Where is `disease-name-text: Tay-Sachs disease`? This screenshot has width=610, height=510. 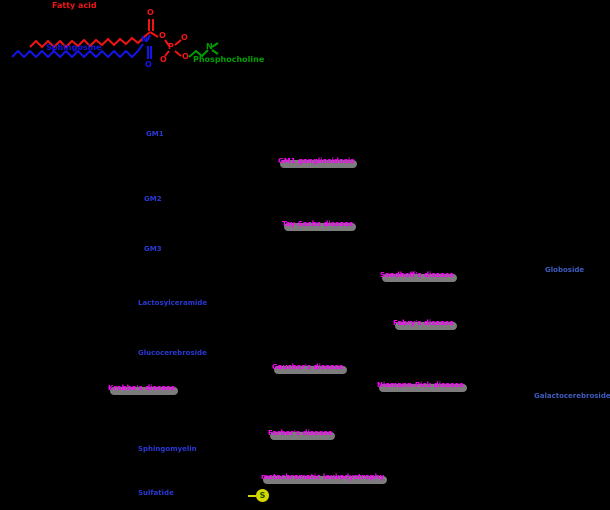
disease-name-text: Tay-Sachs disease is located at coordinates (318, 224).